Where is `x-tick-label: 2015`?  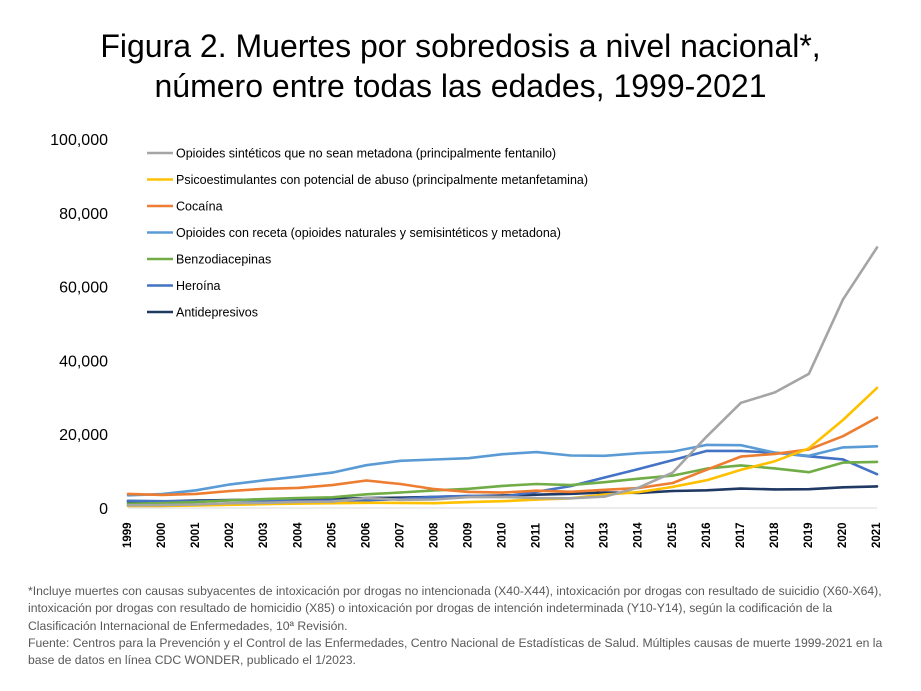
x-tick-label: 2015 is located at coordinates (673, 535).